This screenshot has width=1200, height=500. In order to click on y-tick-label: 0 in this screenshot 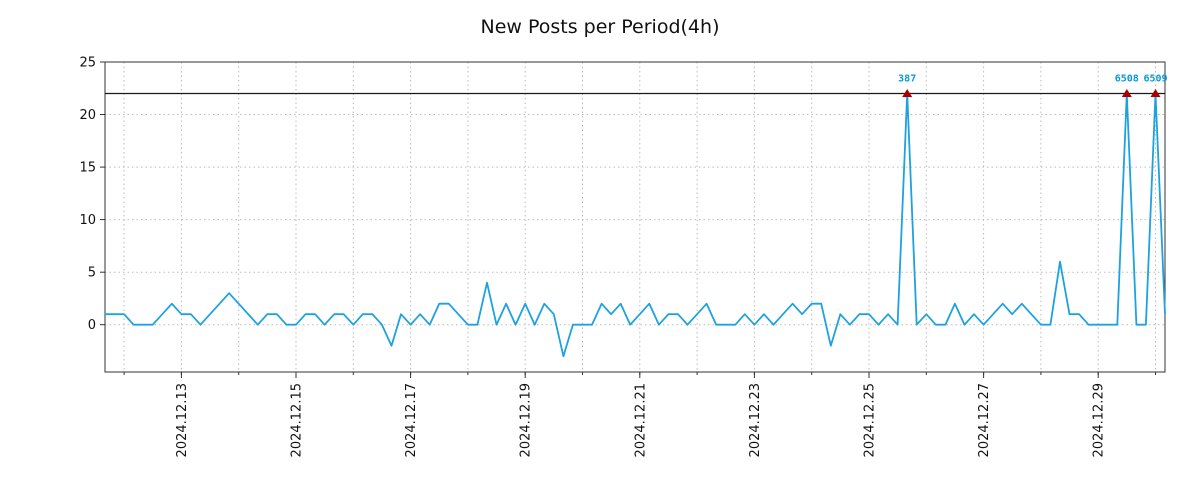, I will do `click(92, 325)`.